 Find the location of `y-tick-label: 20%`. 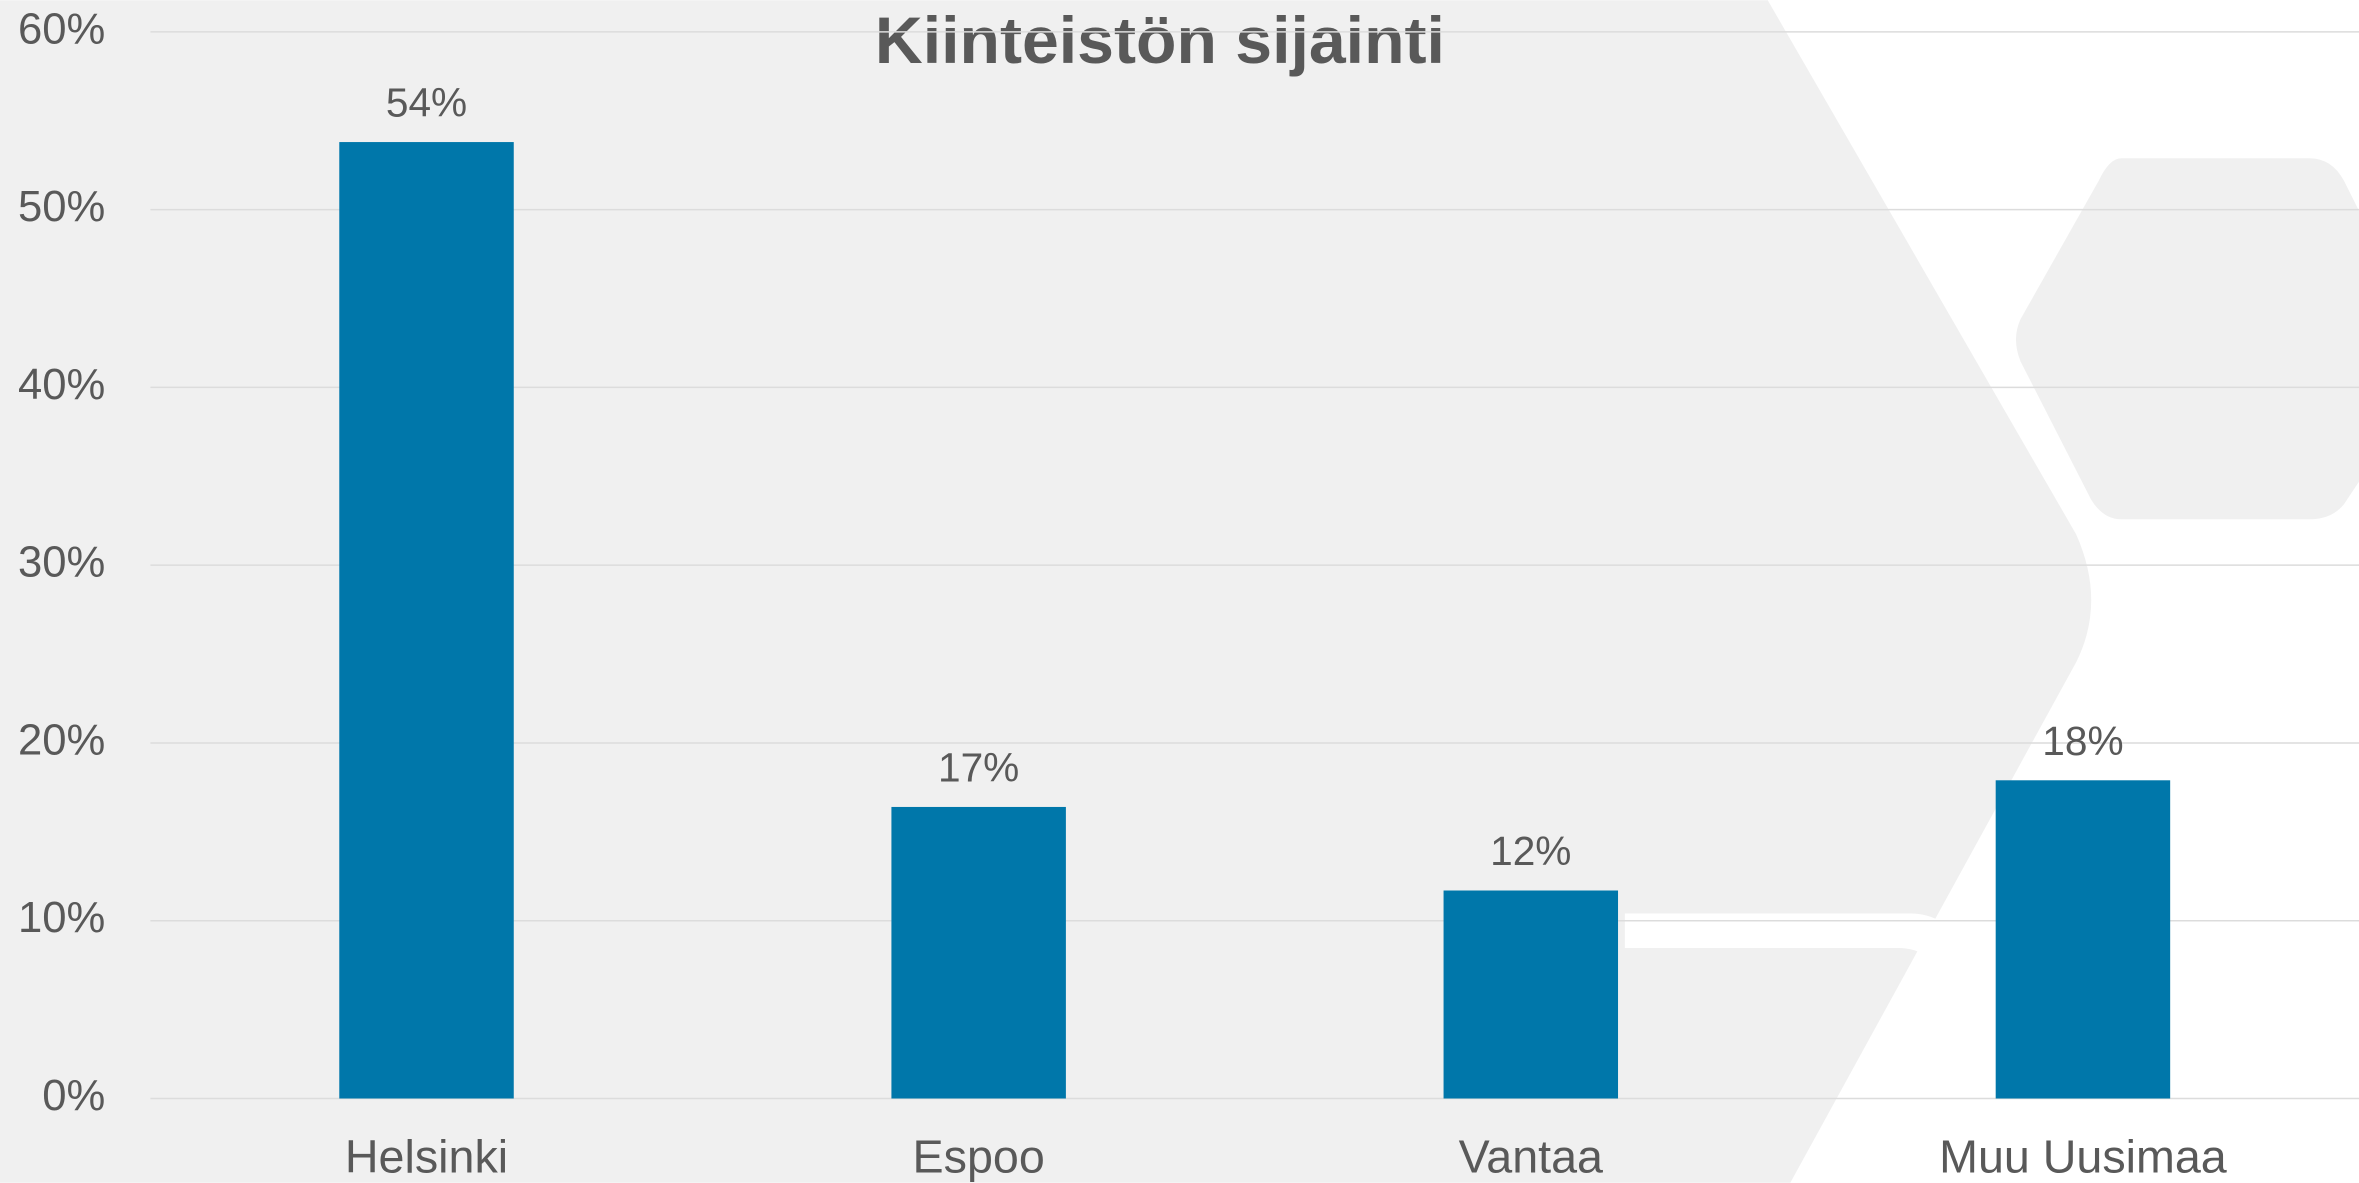

y-tick-label: 20% is located at coordinates (61, 740).